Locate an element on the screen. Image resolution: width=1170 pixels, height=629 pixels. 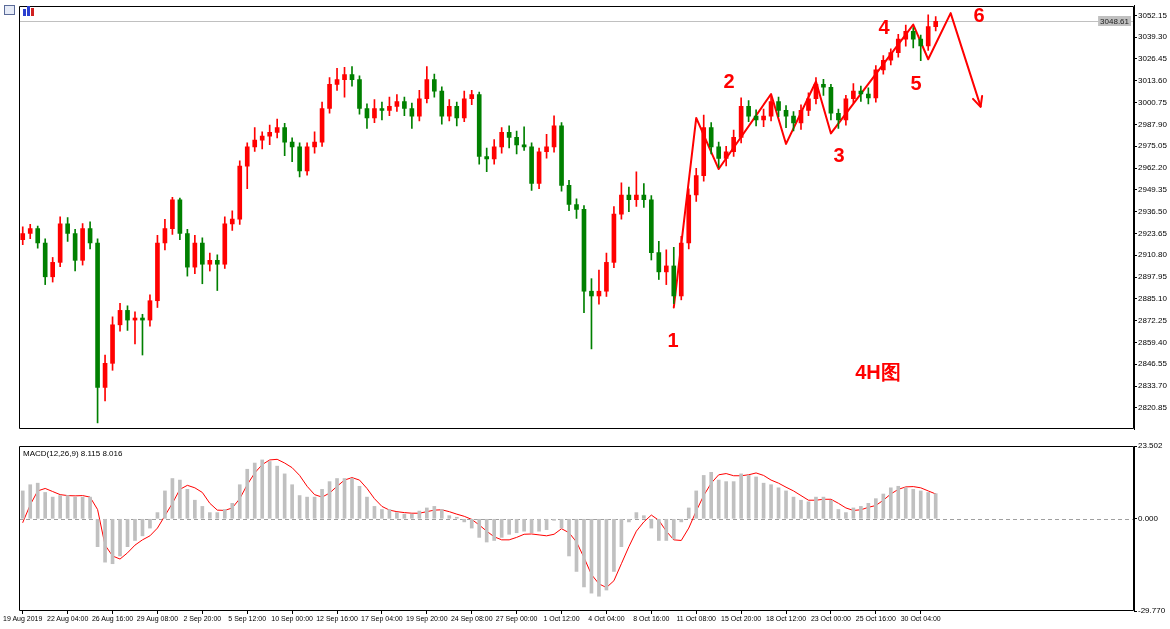
y-tick-label: 2859.40 is located at coordinates (1153, 342).